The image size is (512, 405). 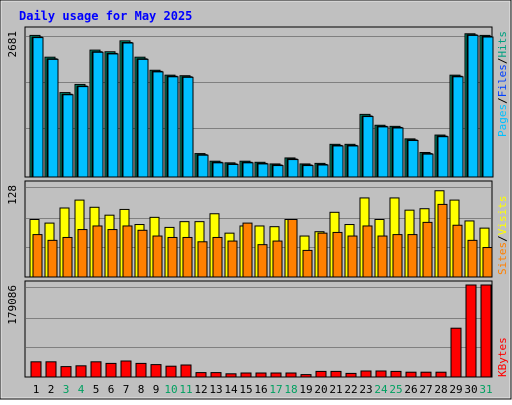 I want to click on x-tick-label: 21, so click(x=335, y=389).